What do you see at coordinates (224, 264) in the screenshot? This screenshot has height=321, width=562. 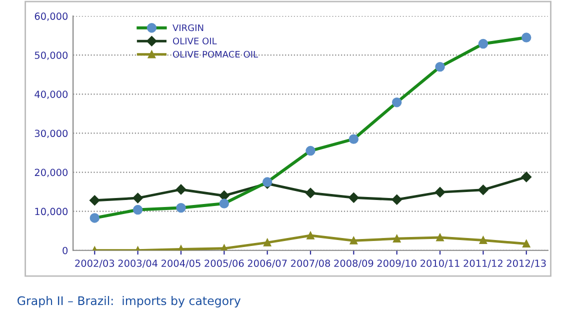 I see `x-tick-label: 2005/06` at bounding box center [224, 264].